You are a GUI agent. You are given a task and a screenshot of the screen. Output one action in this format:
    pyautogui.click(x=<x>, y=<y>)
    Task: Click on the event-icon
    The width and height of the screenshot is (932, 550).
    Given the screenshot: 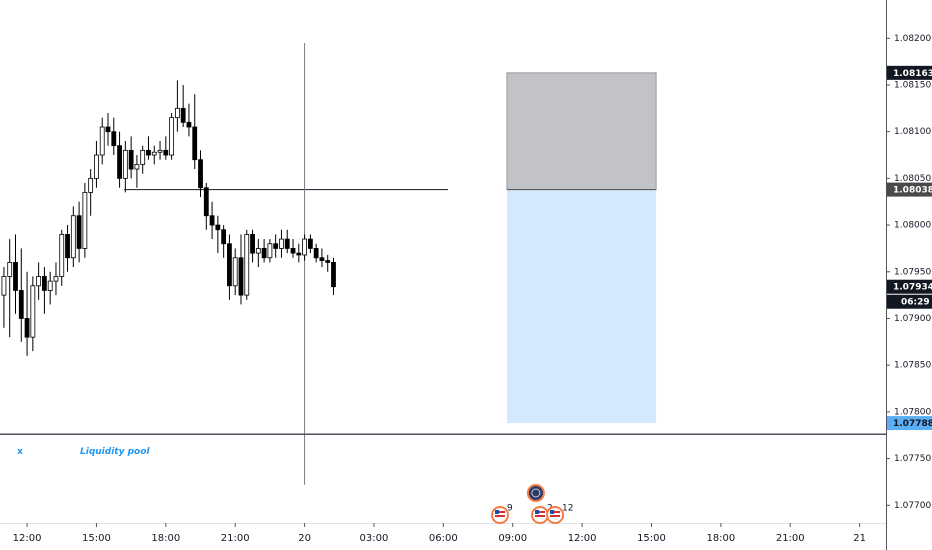 What is the action you would take?
    pyautogui.click(x=535, y=493)
    